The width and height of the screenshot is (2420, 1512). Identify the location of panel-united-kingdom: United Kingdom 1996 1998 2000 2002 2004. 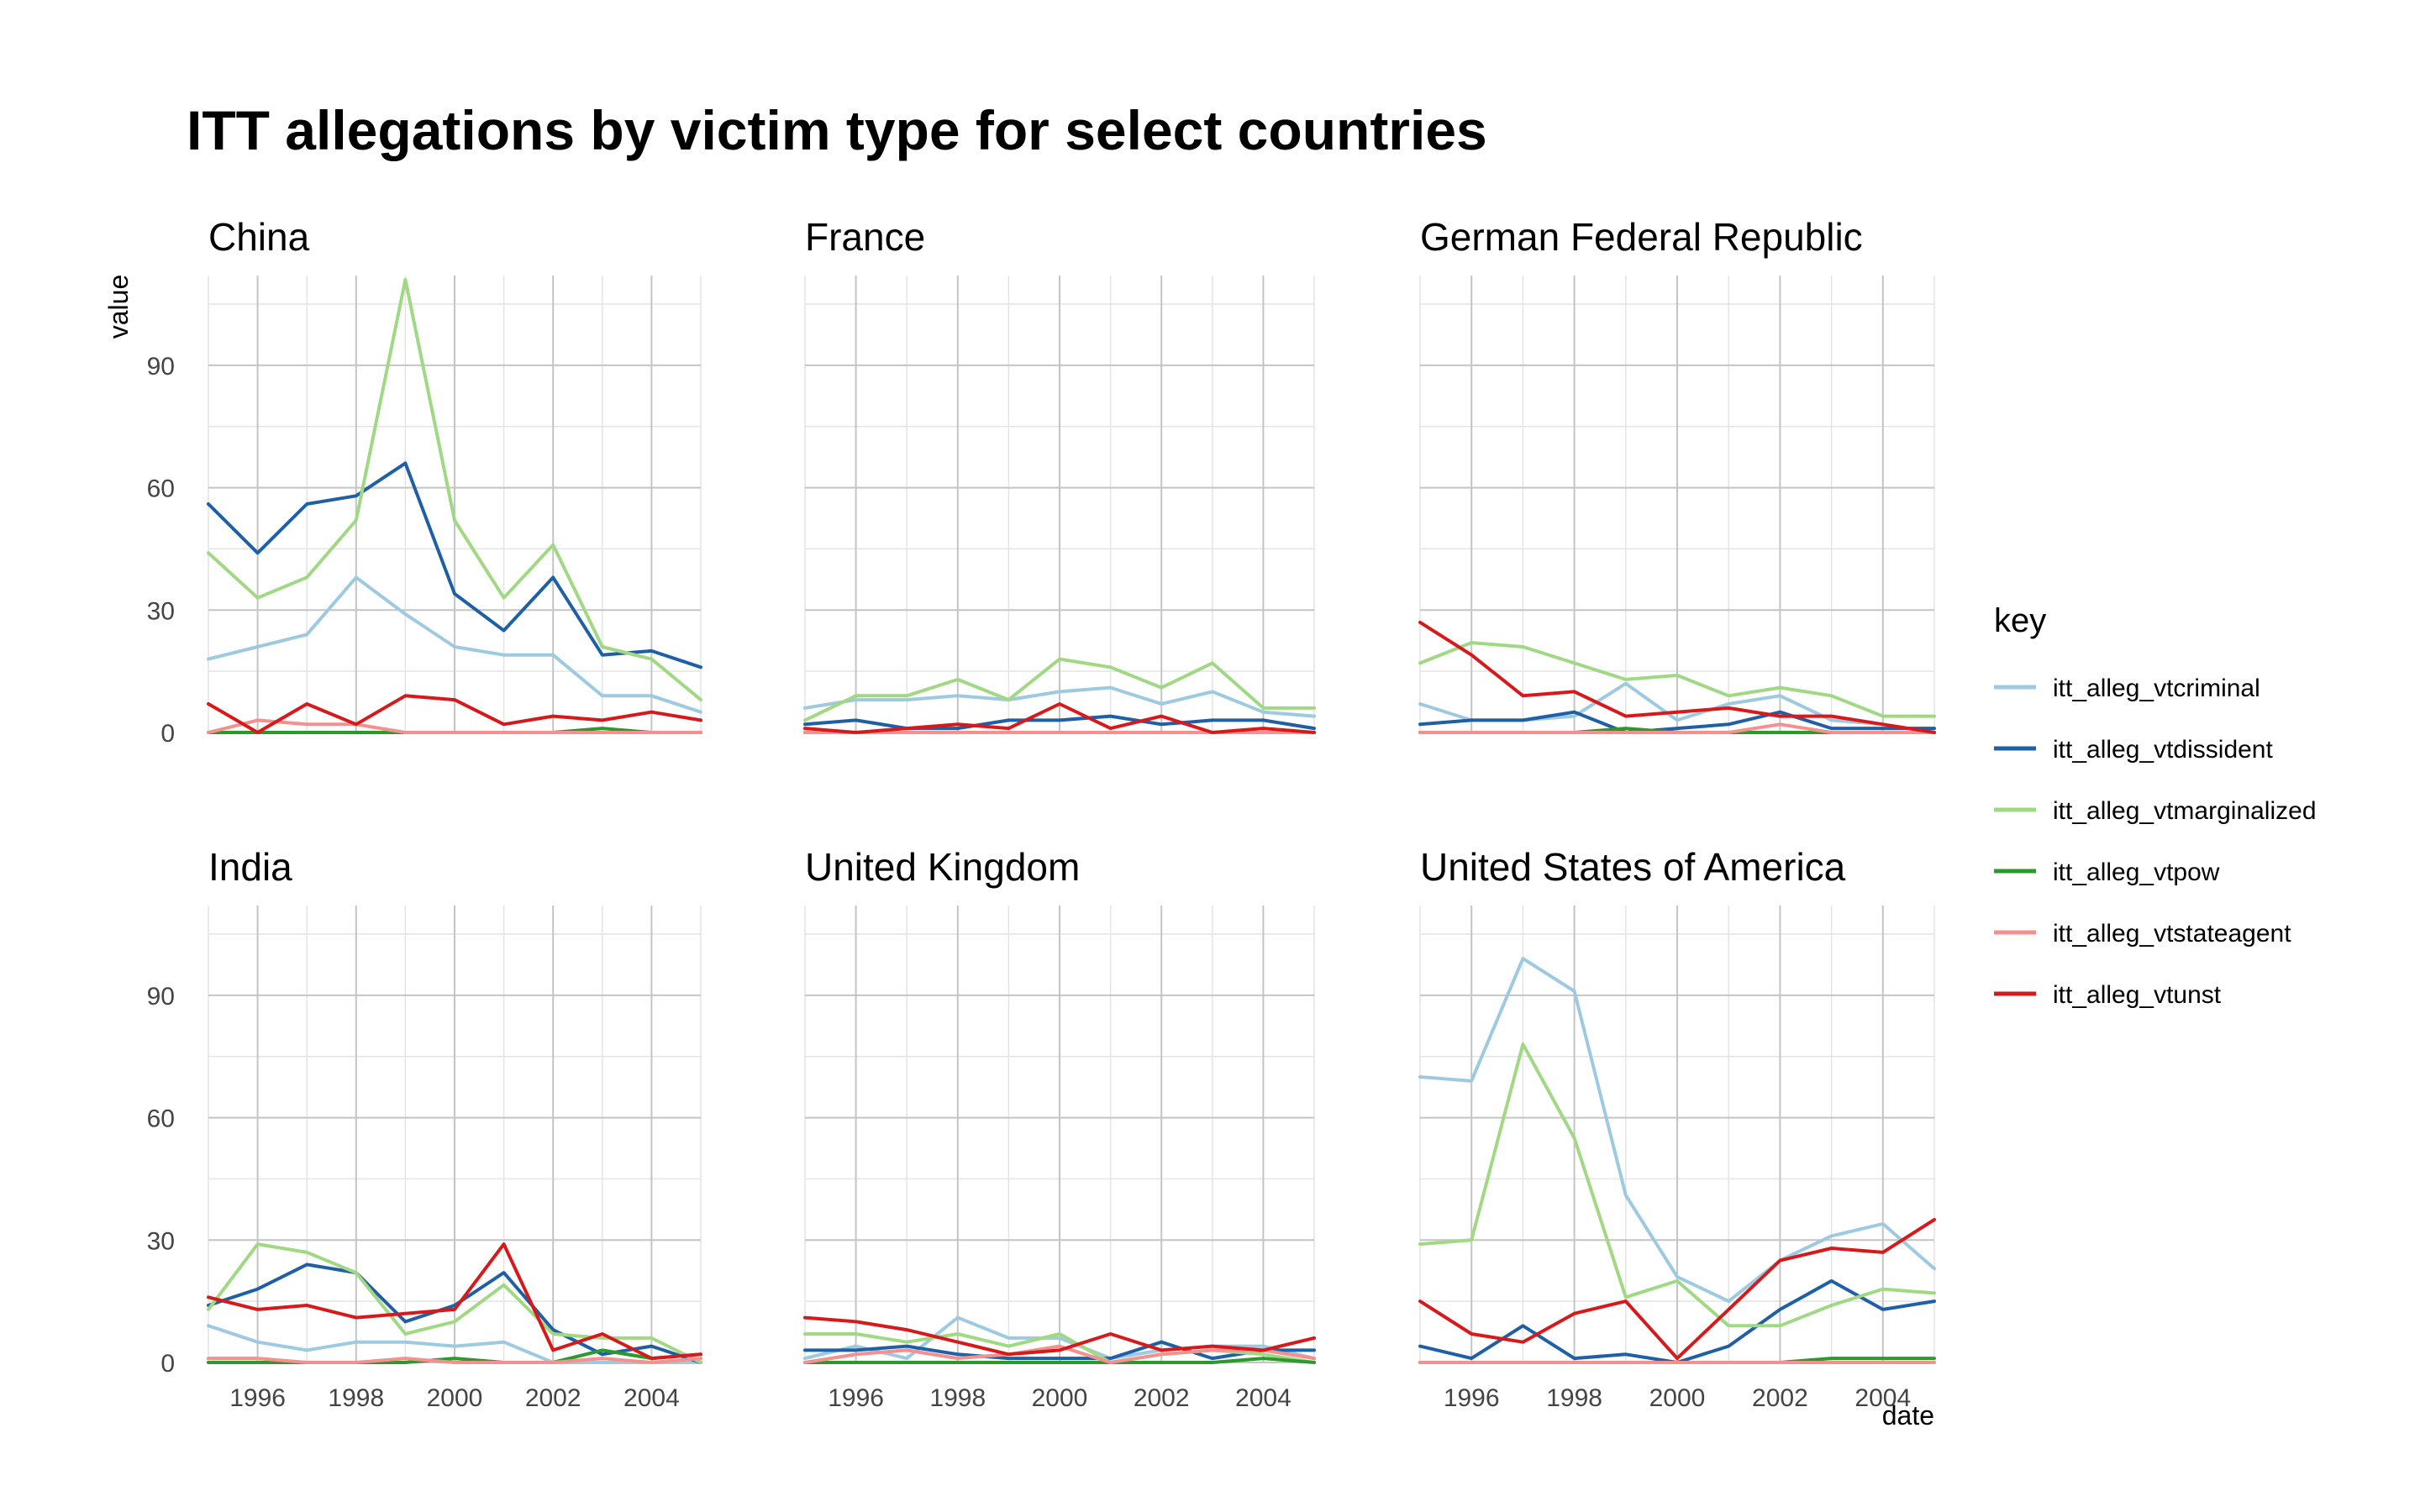
(1059, 1128).